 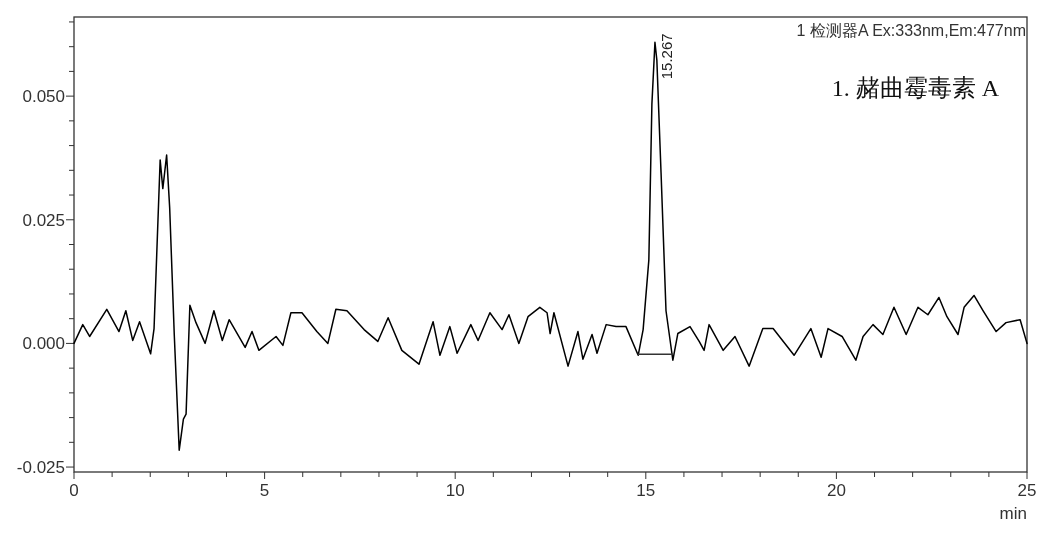 What do you see at coordinates (911, 30) in the screenshot?
I see `annotation: 1 检测器A Ex:333nm,Em:477nm` at bounding box center [911, 30].